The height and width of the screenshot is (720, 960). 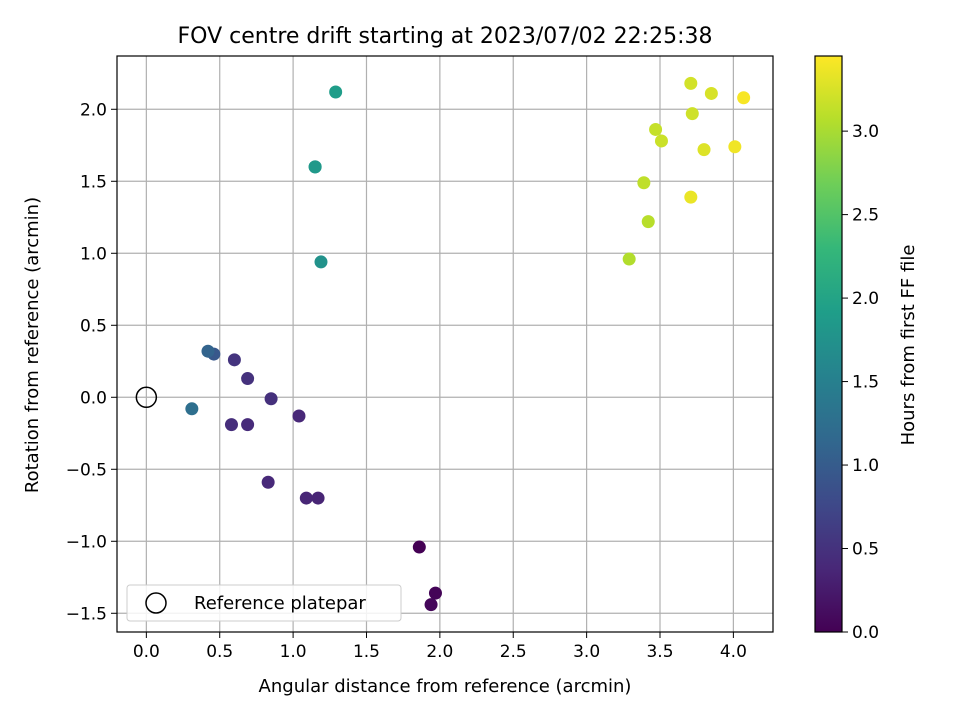 What do you see at coordinates (865, 383) in the screenshot?
I see `colorbar-tick-label: 1.5` at bounding box center [865, 383].